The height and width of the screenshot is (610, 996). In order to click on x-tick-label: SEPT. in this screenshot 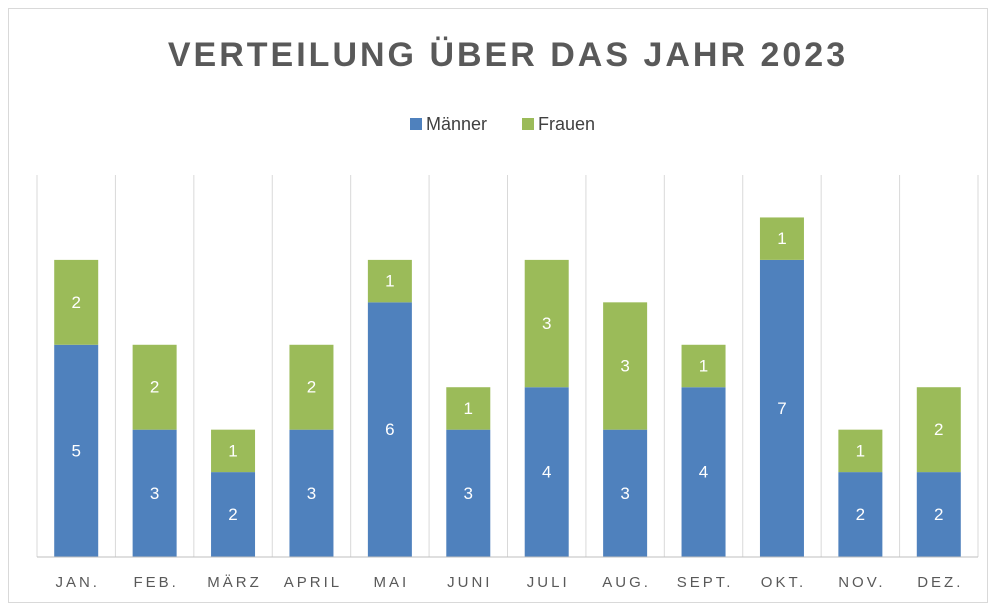, I will do `click(705, 582)`.